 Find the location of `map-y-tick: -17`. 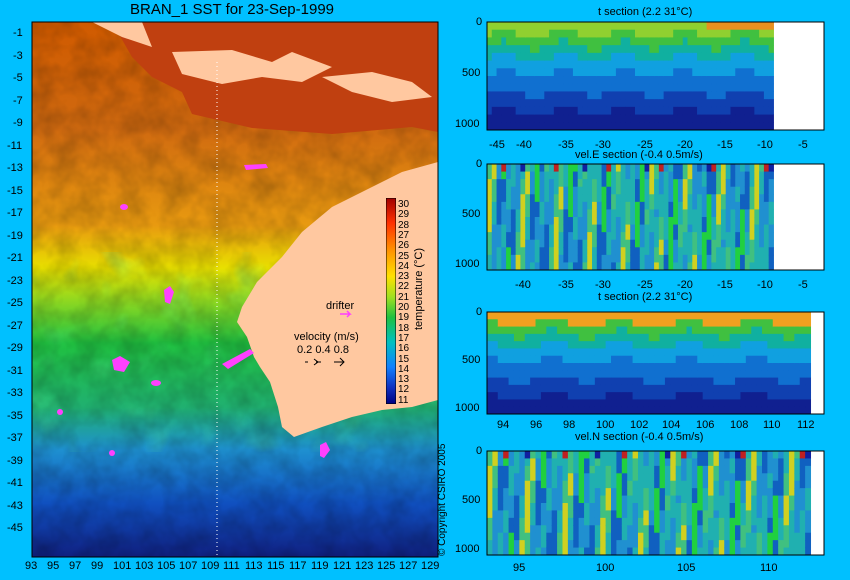

map-y-tick: -17 is located at coordinates (15, 213).